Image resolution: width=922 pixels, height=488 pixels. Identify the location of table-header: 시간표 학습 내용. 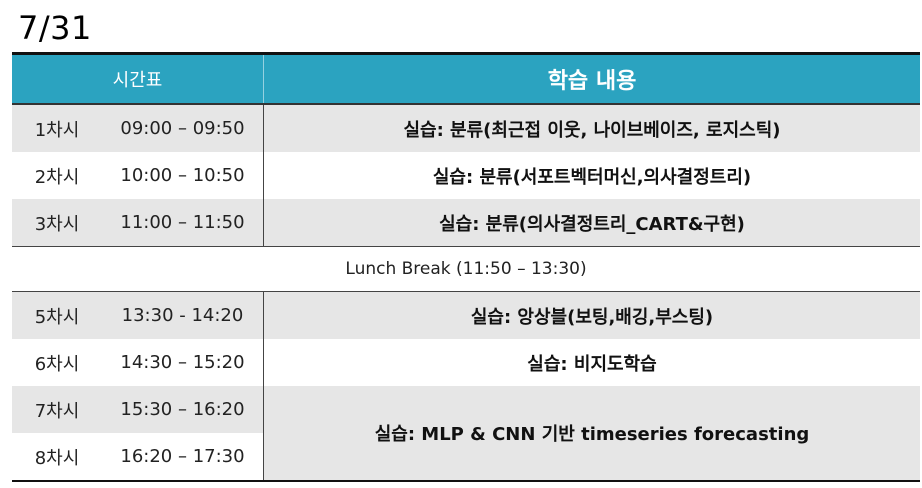
(466, 80).